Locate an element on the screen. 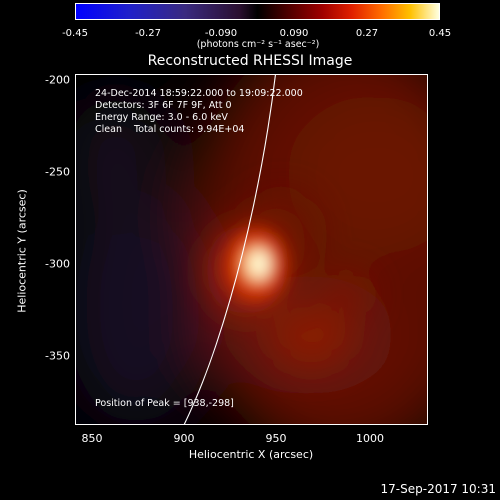 This screenshot has width=500, height=500. colorbar-tick: -0.090 is located at coordinates (221, 33).